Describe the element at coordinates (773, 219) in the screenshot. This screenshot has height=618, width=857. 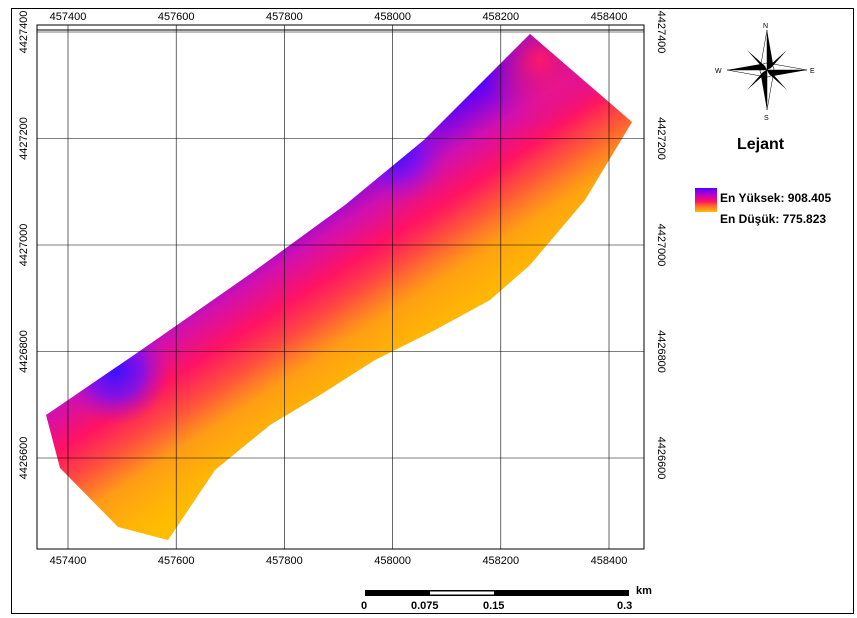
I see `legend-low-label: En Düşük: 775.823` at that location.